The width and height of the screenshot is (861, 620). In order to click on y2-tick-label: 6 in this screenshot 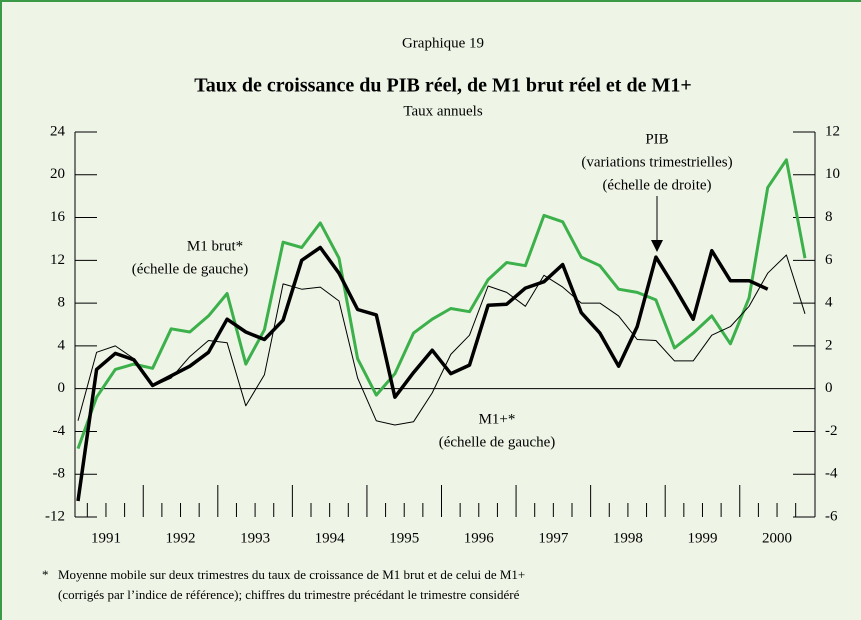, I will do `click(829, 260)`.